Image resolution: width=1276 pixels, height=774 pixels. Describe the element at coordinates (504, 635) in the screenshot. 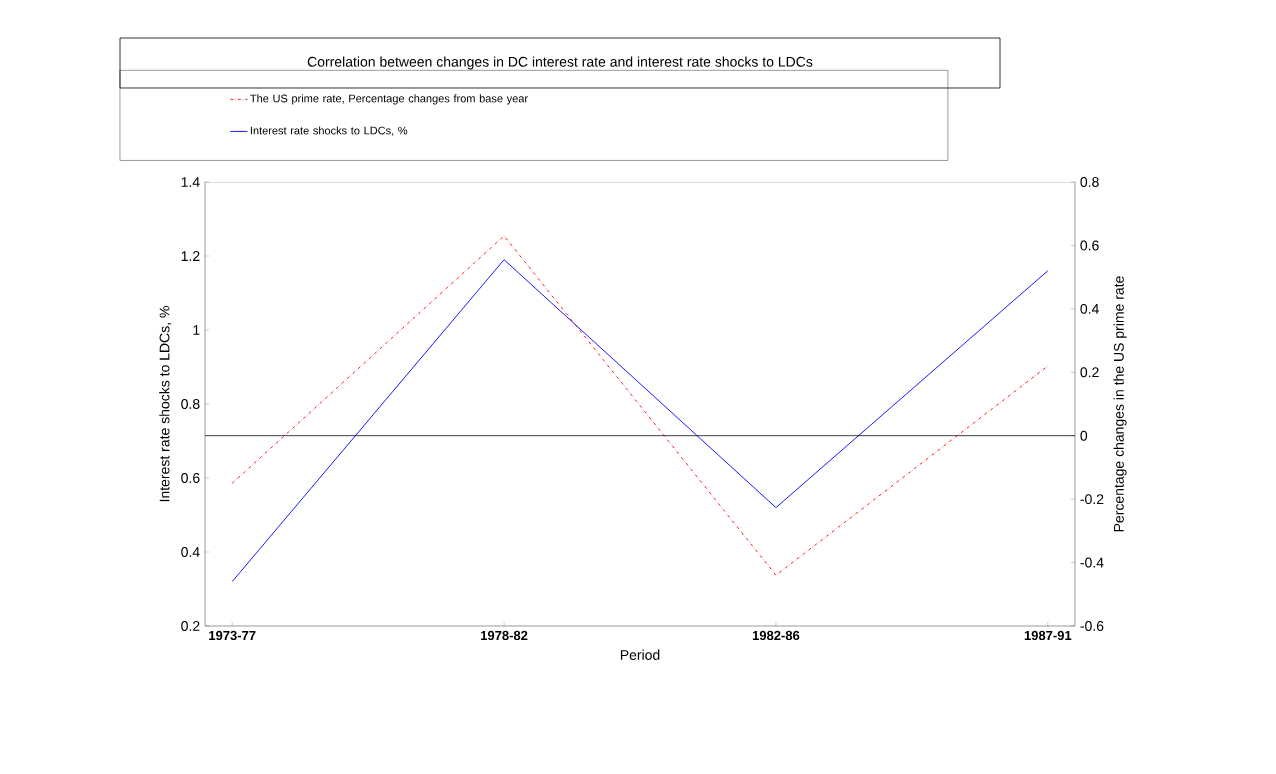

I see `x-tick-label: 1978-82` at that location.